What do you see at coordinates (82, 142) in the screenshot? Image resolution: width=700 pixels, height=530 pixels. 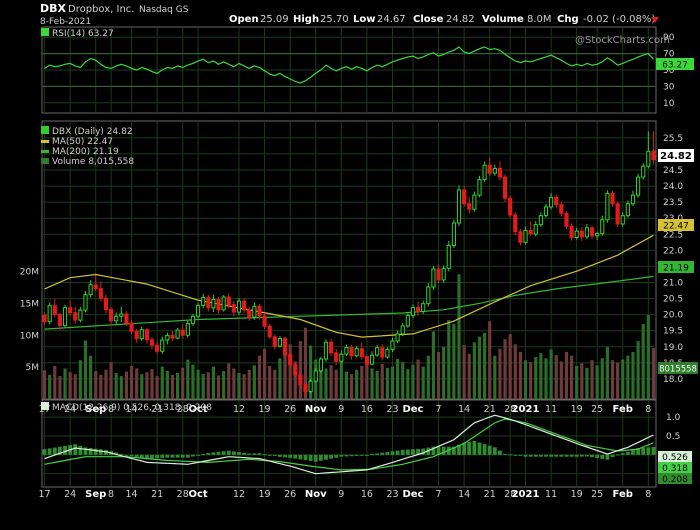 I see `legend-ma50: MA(50) 22.47` at bounding box center [82, 142].